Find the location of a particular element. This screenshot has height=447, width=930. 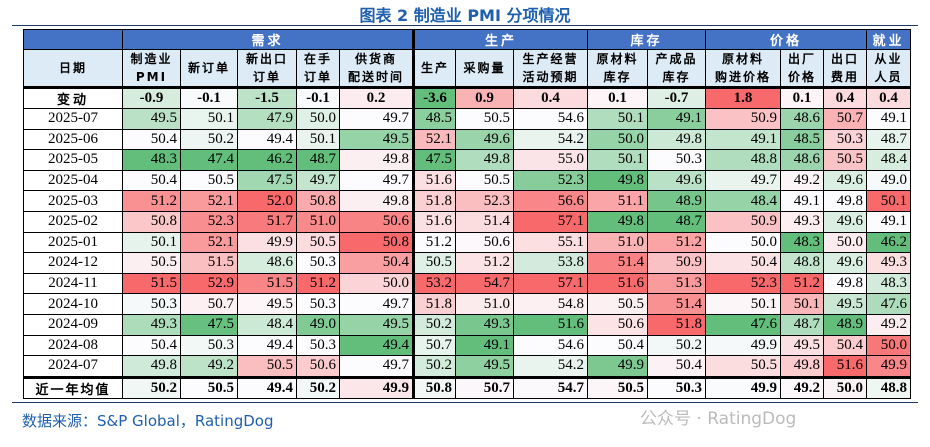

column-header-line: 在手 is located at coordinates (317, 59).